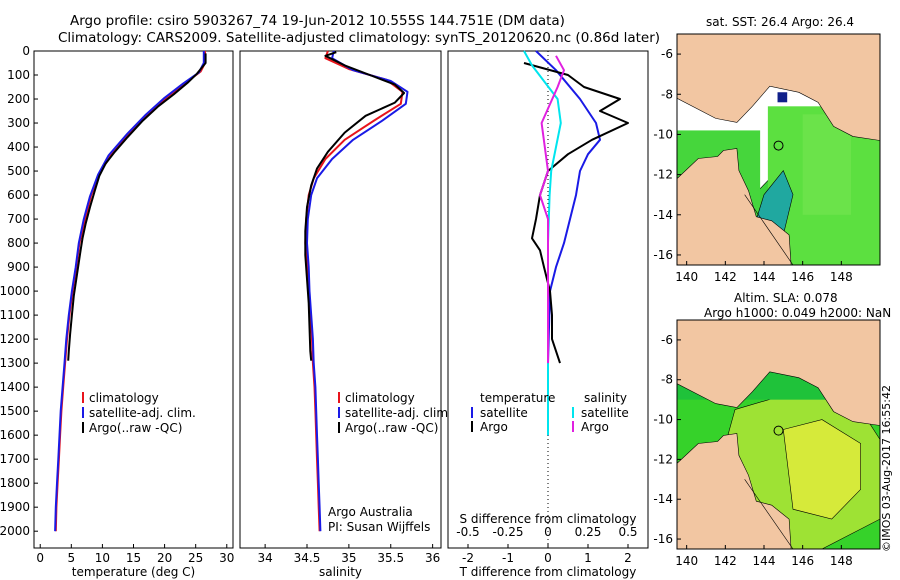 This screenshot has width=900, height=580. I want to click on sst_map-y-tick-label: -10, so click(663, 134).